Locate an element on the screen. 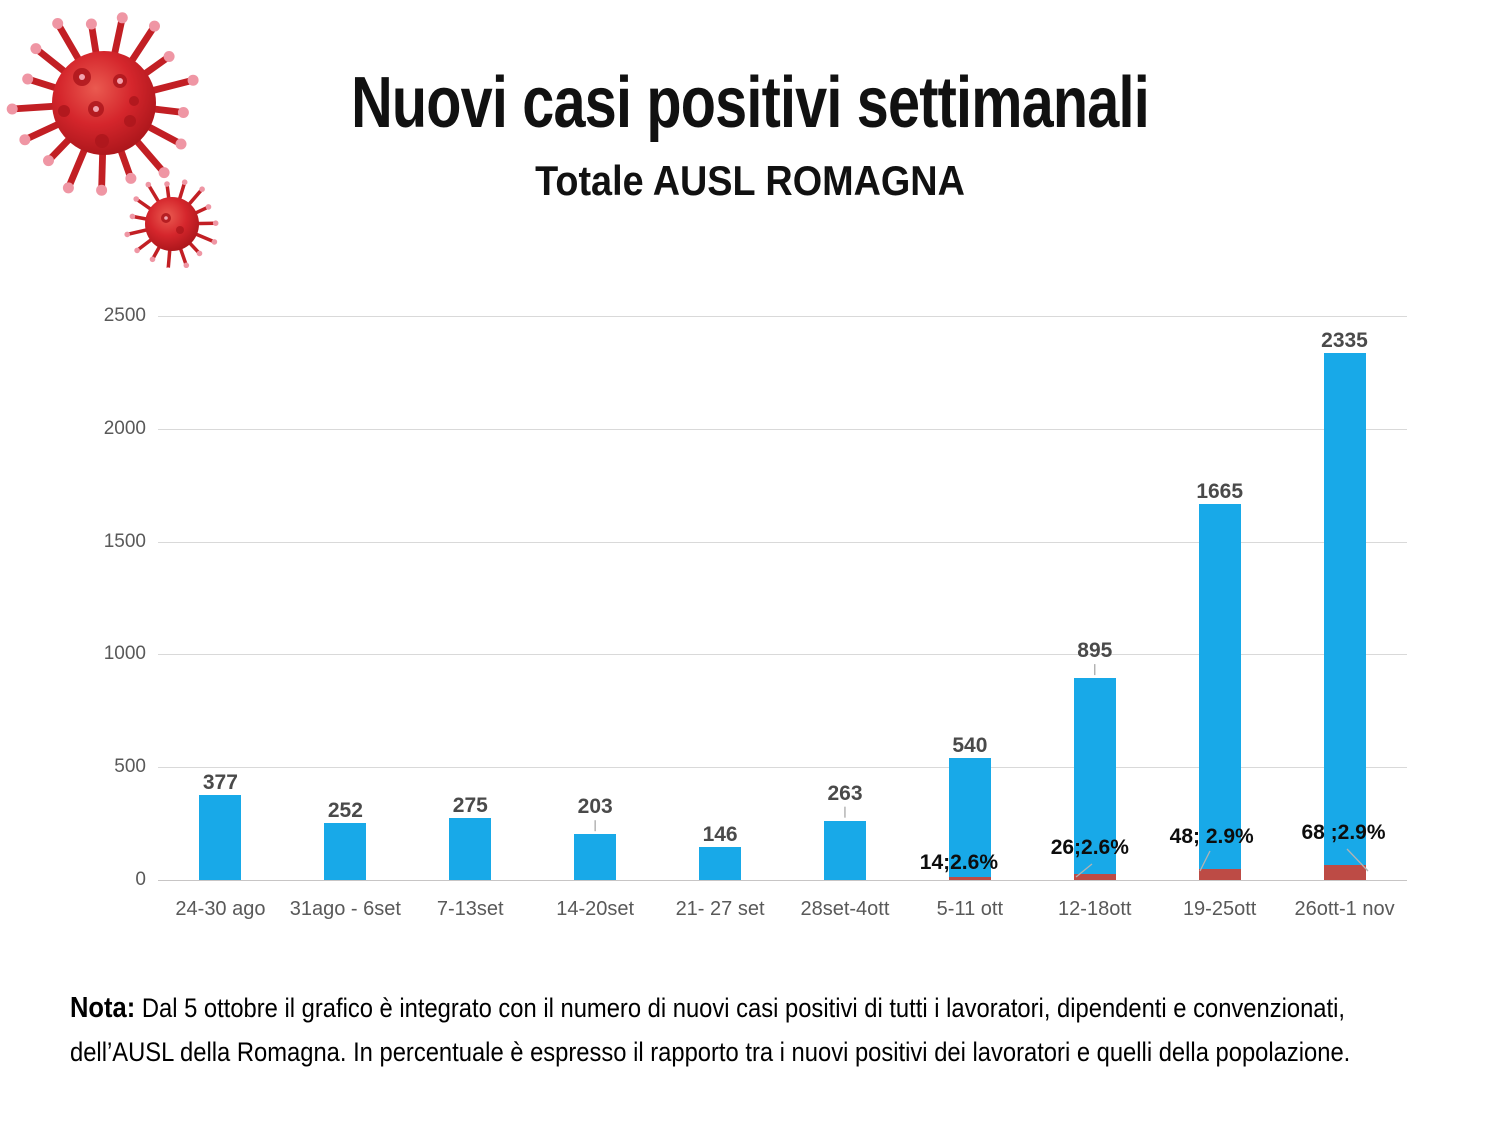  coronavirus-icon is located at coordinates (112, 140).